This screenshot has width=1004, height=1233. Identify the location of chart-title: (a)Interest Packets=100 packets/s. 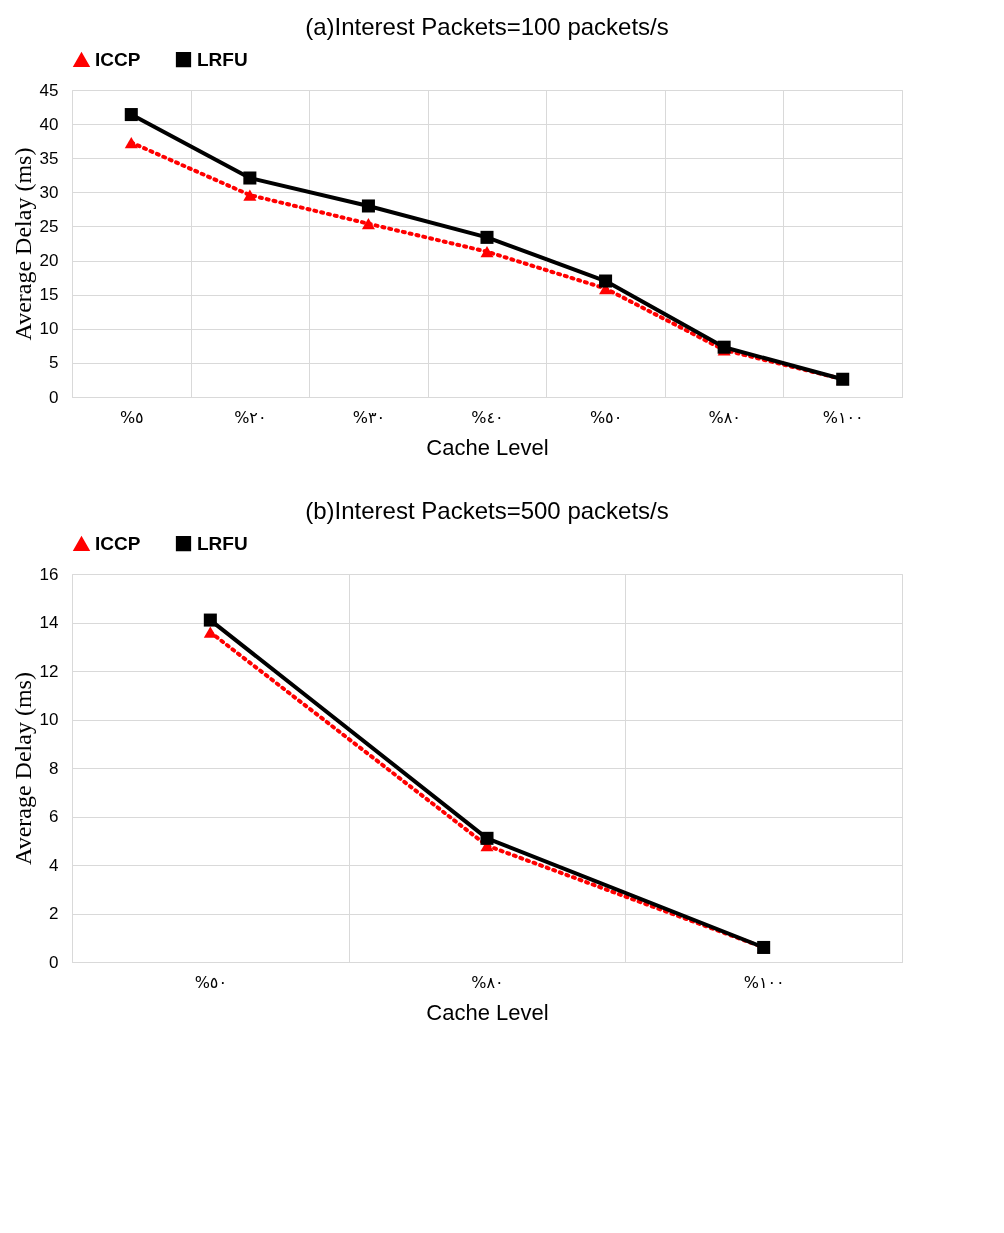
(487, 26).